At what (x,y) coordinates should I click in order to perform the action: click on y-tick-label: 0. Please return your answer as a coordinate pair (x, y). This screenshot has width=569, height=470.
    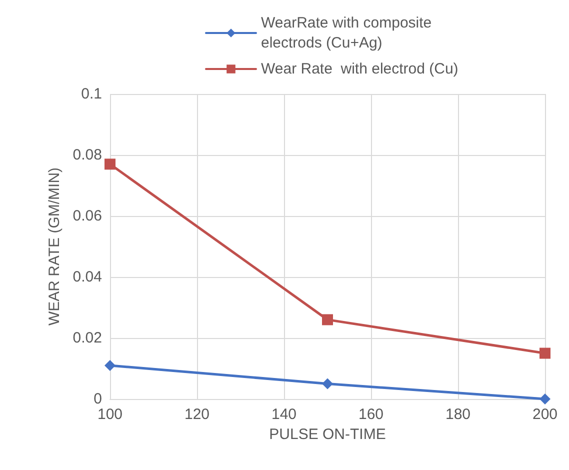
    Looking at the image, I should click on (98, 399).